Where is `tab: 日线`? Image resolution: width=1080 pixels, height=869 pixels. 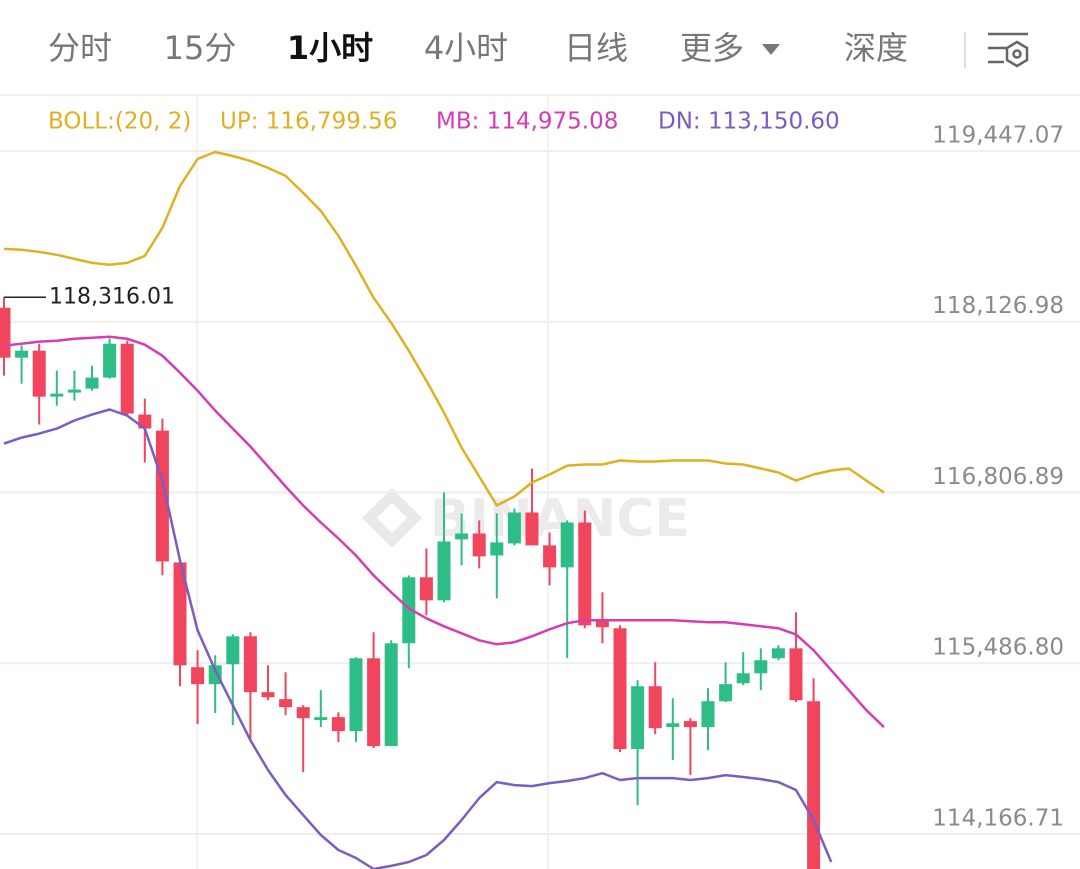
tab: 日线 is located at coordinates (596, 48).